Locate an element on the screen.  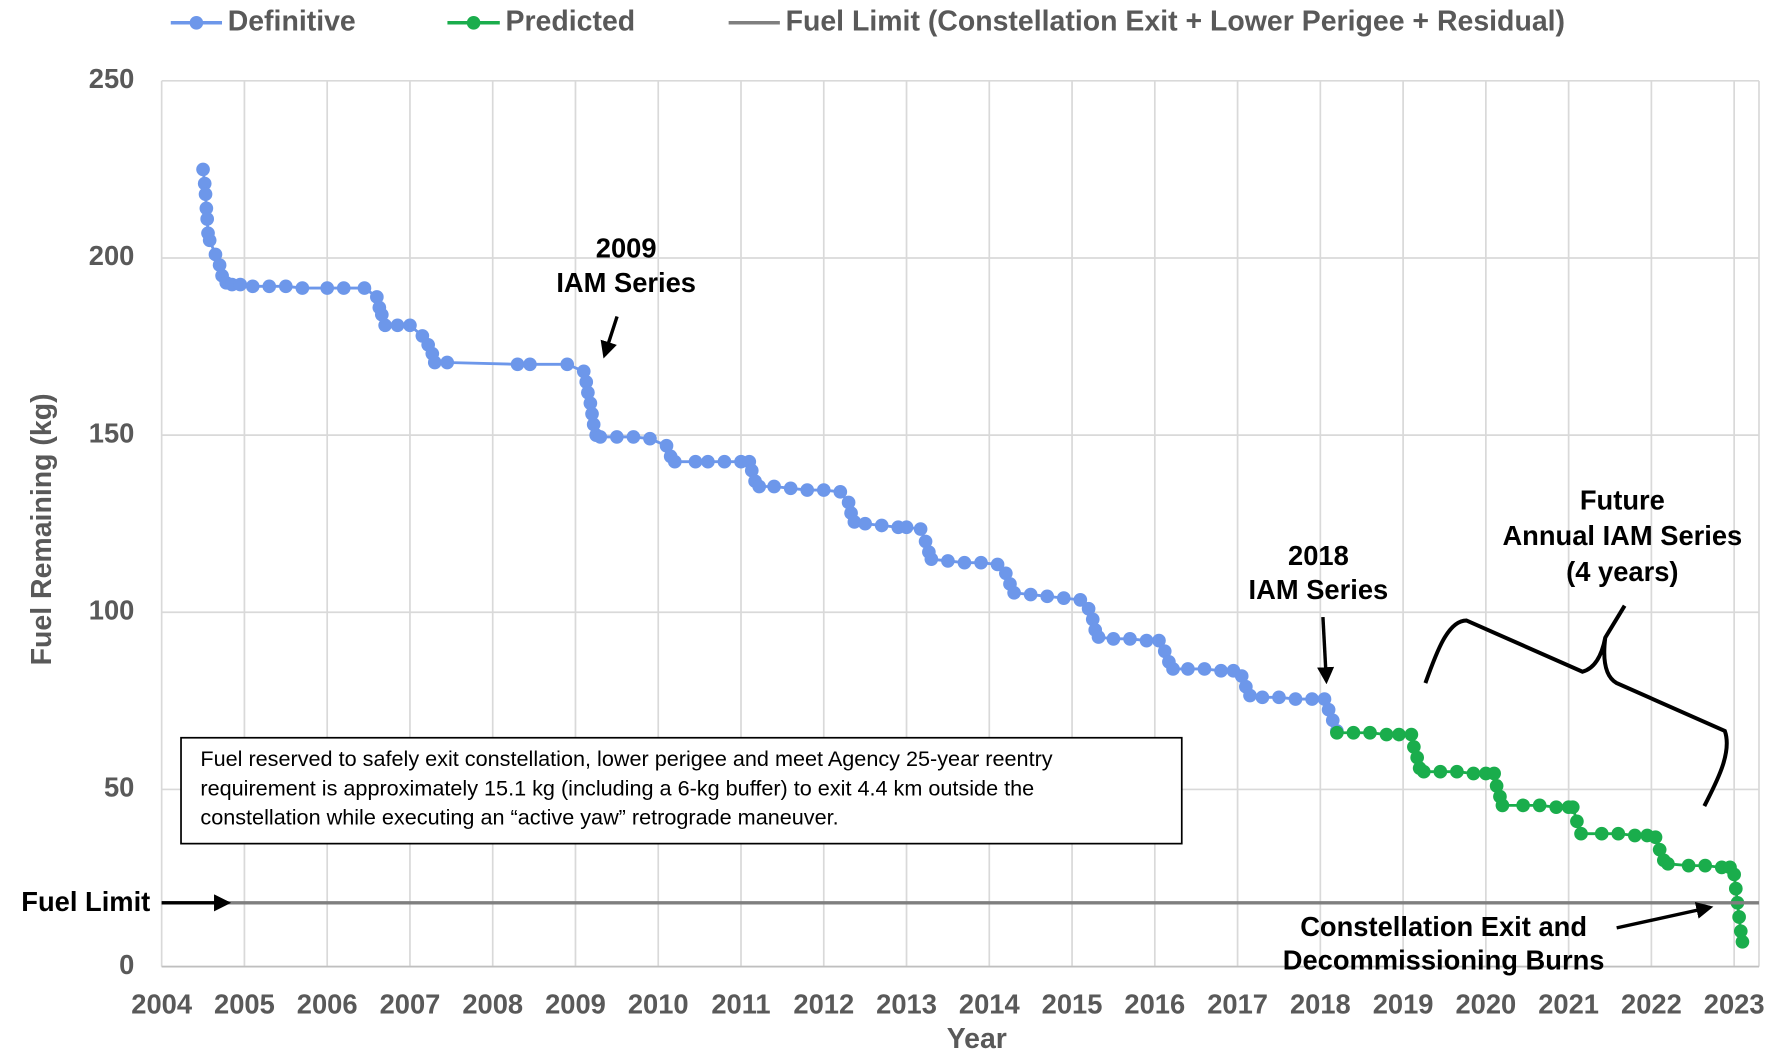
y-tick-label: 250 is located at coordinates (112, 78).